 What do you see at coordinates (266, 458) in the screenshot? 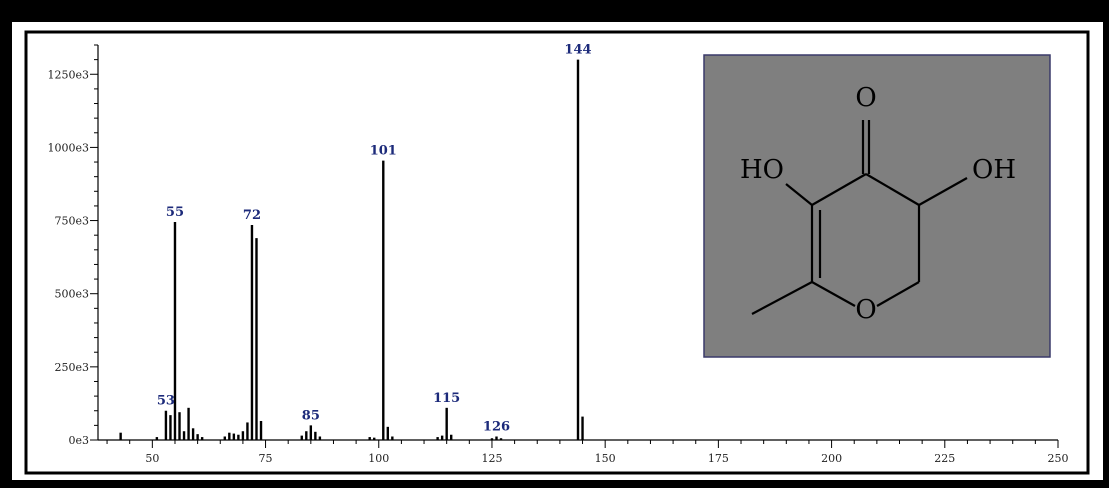
I see `x-tick-label: 75` at bounding box center [266, 458].